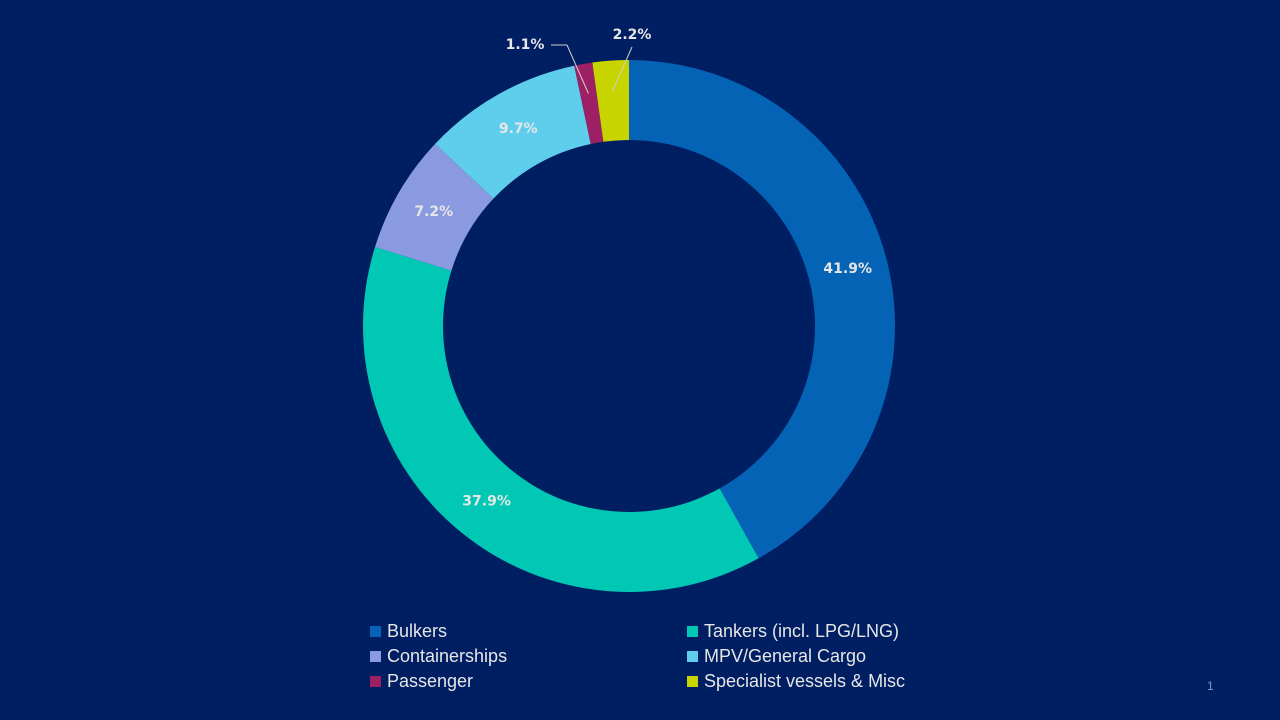 This screenshot has height=720, width=1280. I want to click on legend-item-tankers: Tankers (incl. LPG/LNG), so click(828, 631).